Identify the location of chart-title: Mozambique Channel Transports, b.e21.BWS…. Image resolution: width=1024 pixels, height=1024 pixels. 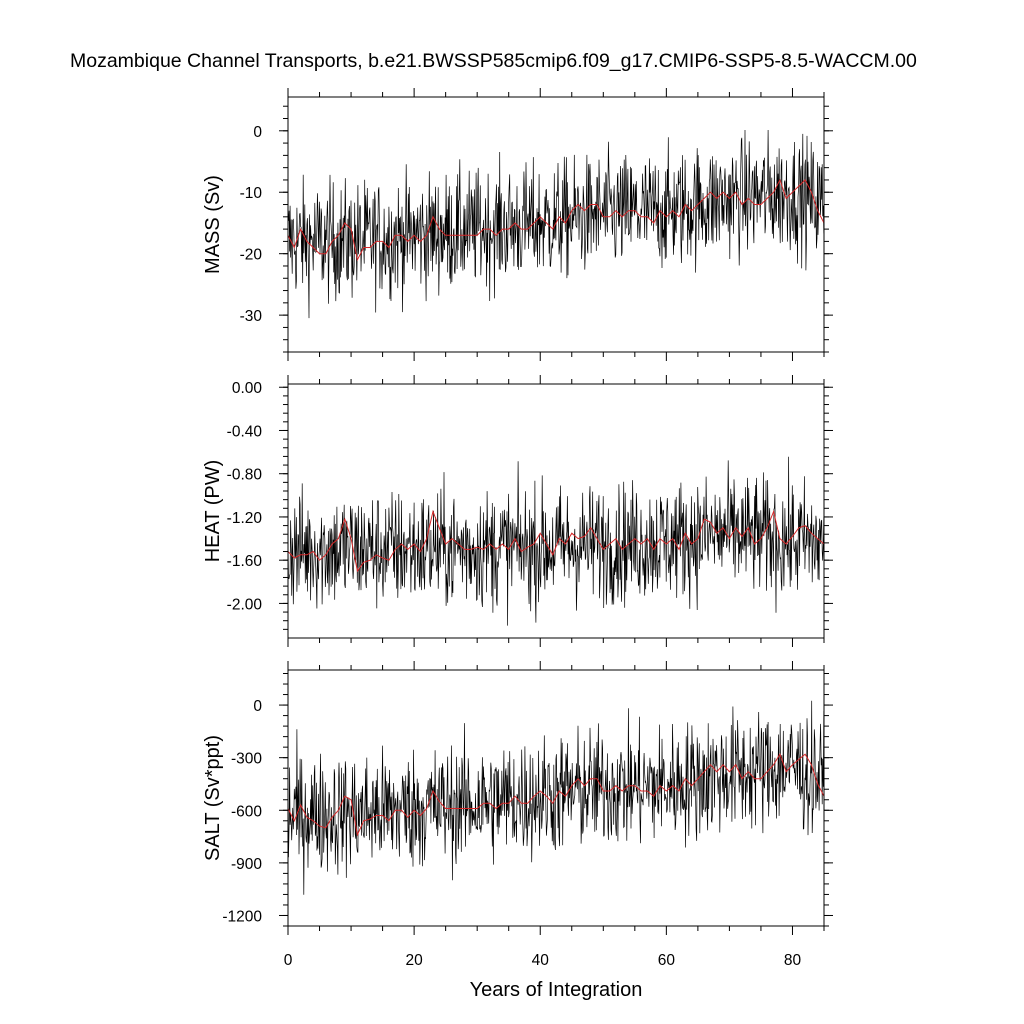
(493, 61).